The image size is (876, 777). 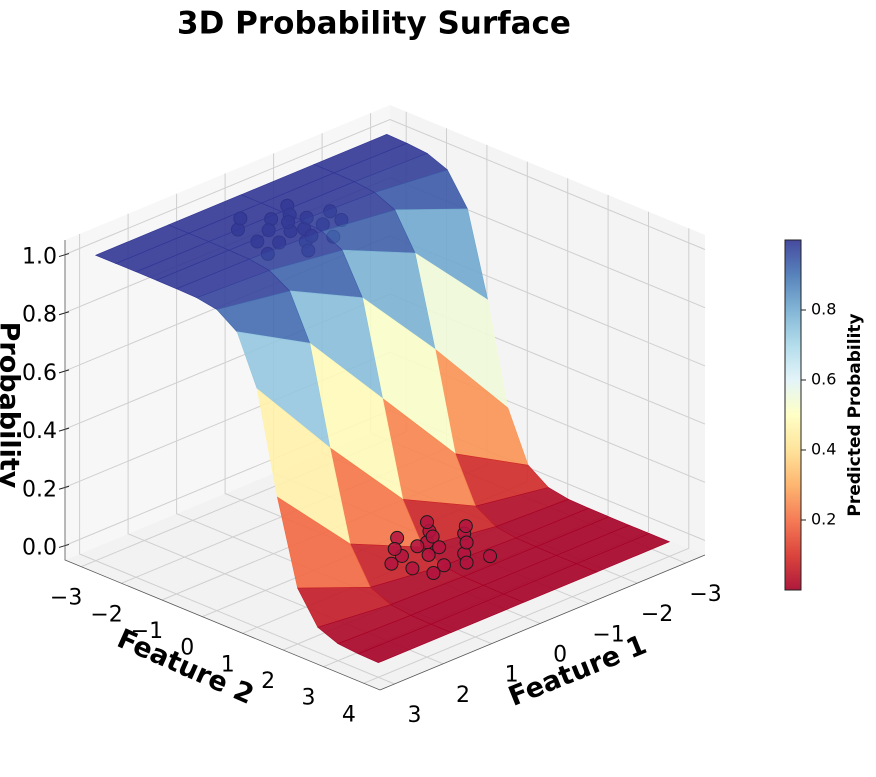 What do you see at coordinates (66, 598) in the screenshot?
I see `y-tick-label: −3` at bounding box center [66, 598].